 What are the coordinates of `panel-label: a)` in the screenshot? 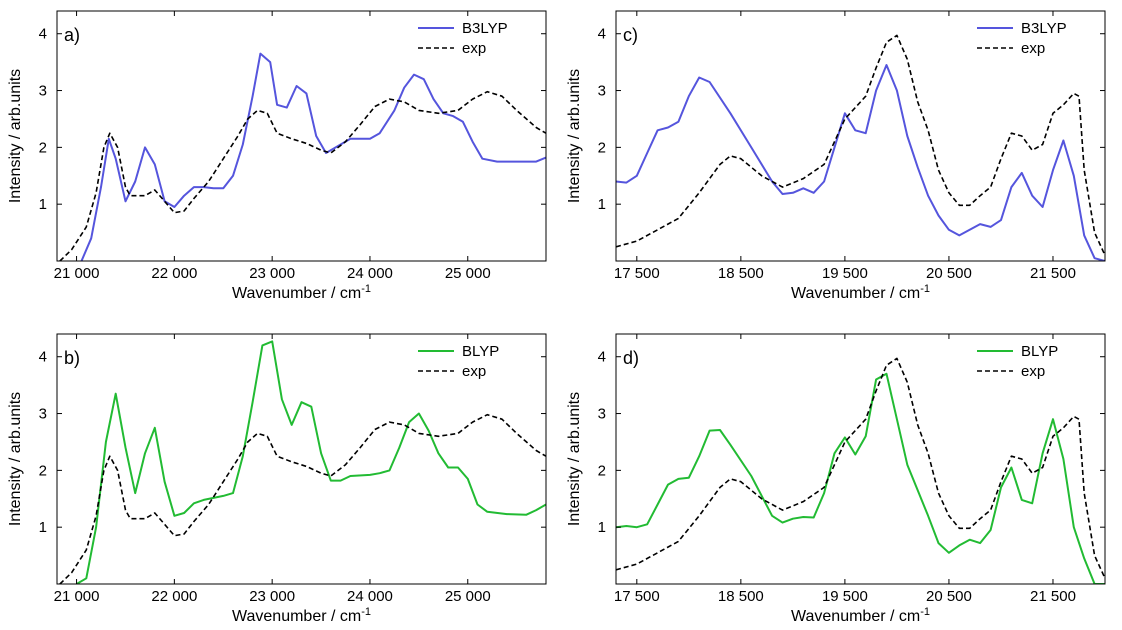 It's located at (72, 35).